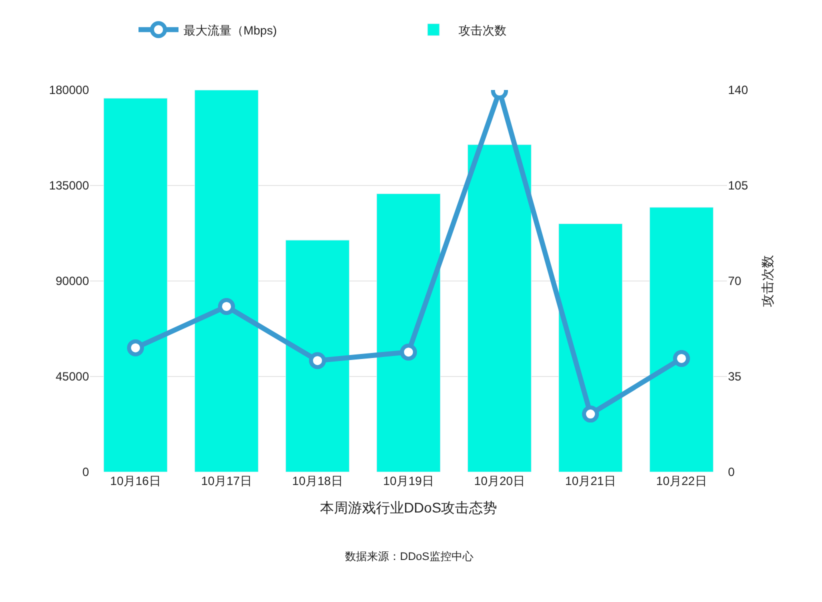 This screenshot has width=822, height=602. What do you see at coordinates (482, 30) in the screenshot?
I see `legend-label: 攻击次数` at bounding box center [482, 30].